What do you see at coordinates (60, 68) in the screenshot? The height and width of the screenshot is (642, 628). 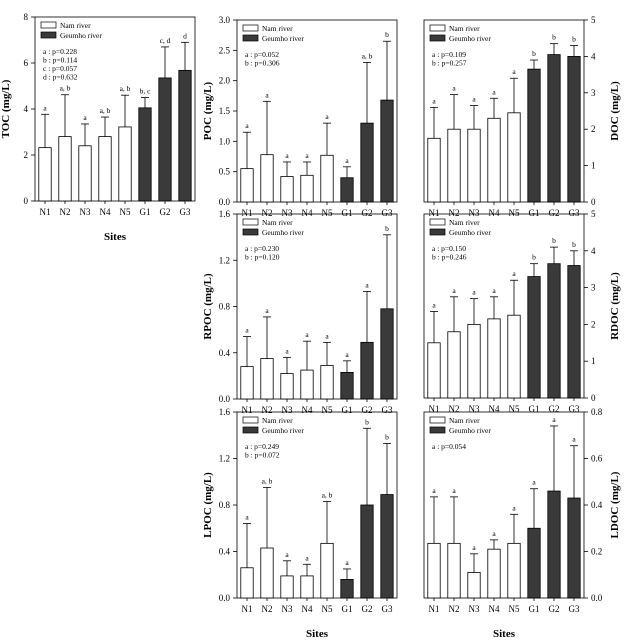 I see `stats-line: c : p=0.057` at bounding box center [60, 68].